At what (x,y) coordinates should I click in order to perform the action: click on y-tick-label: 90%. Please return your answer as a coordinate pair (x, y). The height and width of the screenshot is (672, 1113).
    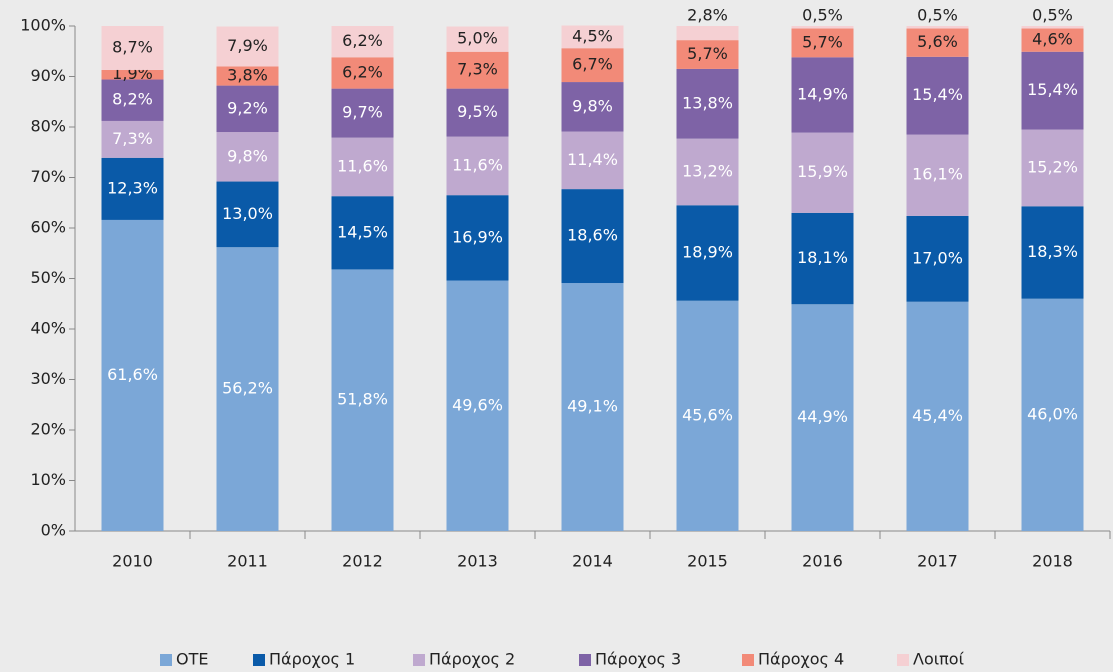
    Looking at the image, I should click on (48, 75).